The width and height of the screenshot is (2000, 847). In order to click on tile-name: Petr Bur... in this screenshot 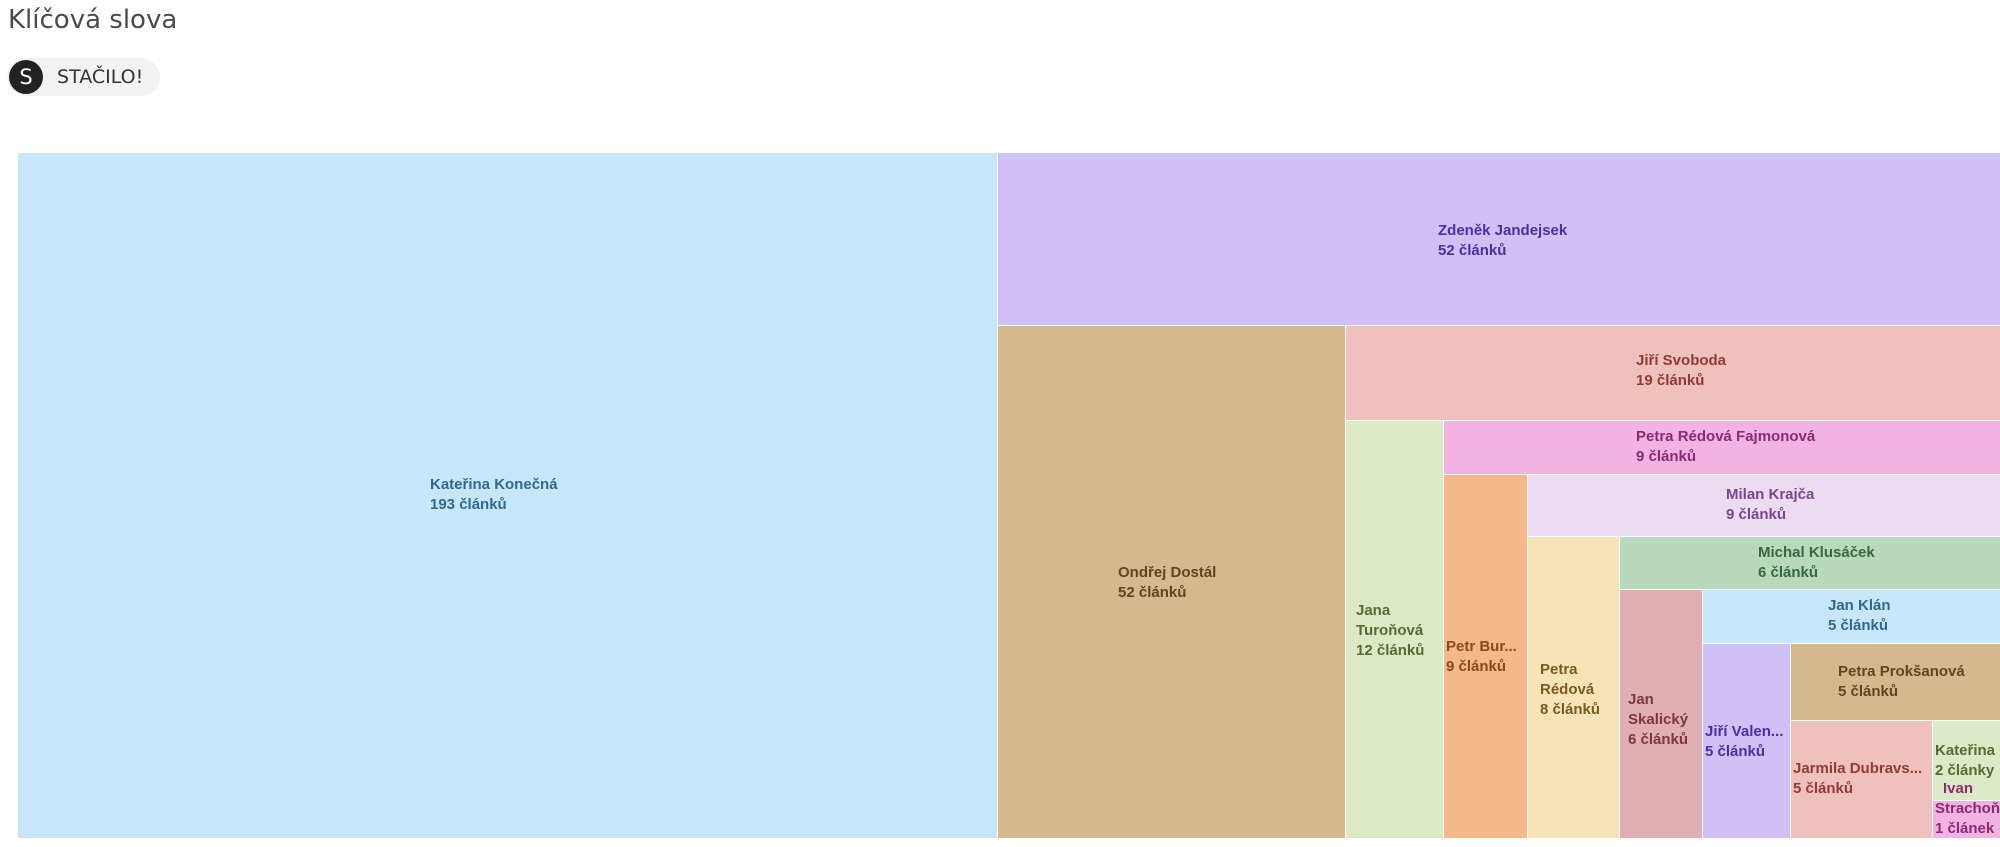, I will do `click(1481, 646)`.